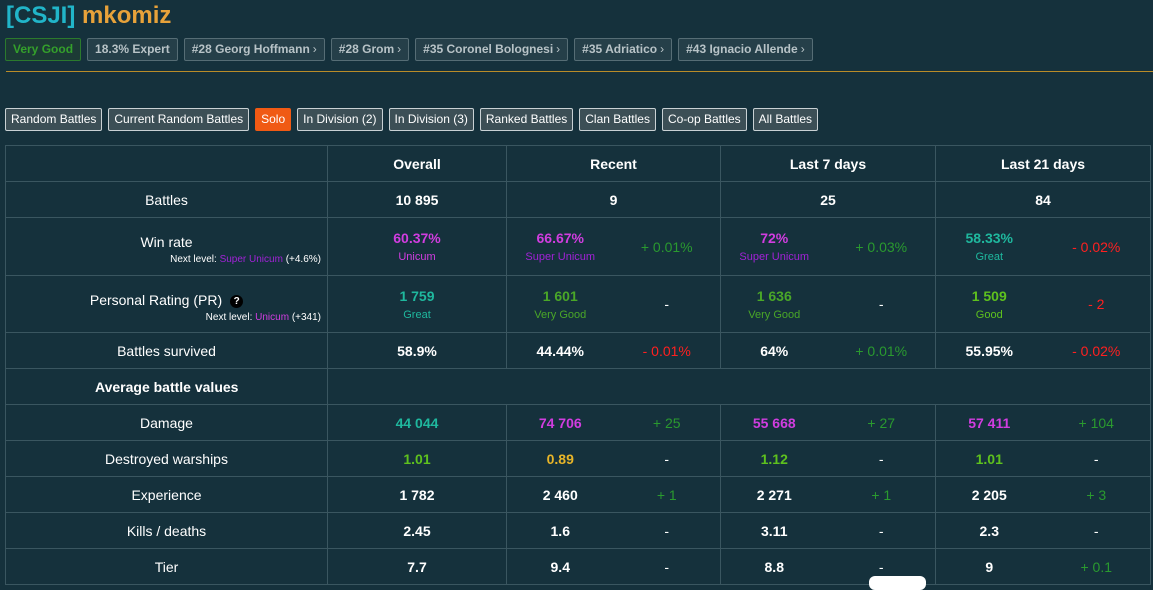 Image resolution: width=1153 pixels, height=590 pixels. What do you see at coordinates (127, 15) in the screenshot?
I see `player-name: mkomiz` at bounding box center [127, 15].